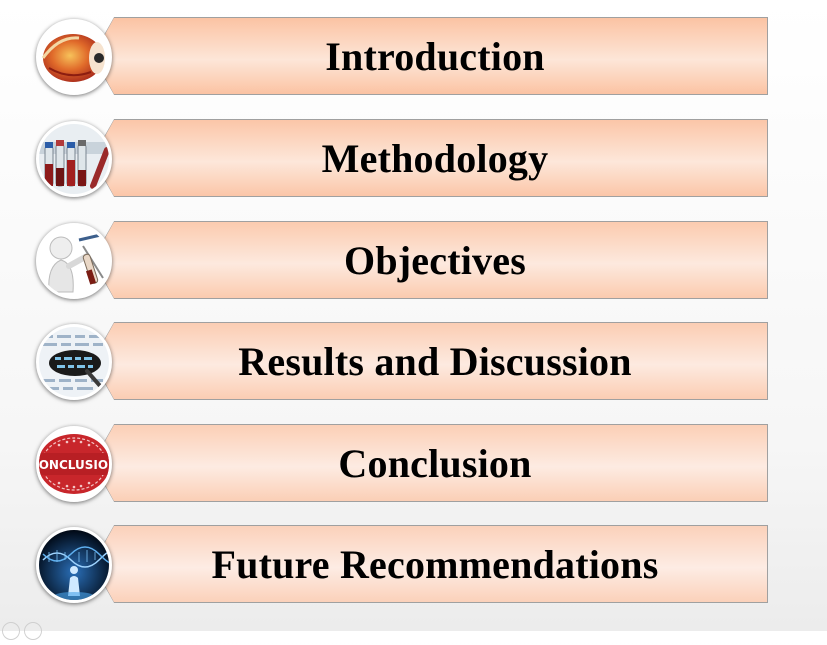 Image resolution: width=827 pixels, height=645 pixels. I want to click on eye-icon, so click(74, 57).